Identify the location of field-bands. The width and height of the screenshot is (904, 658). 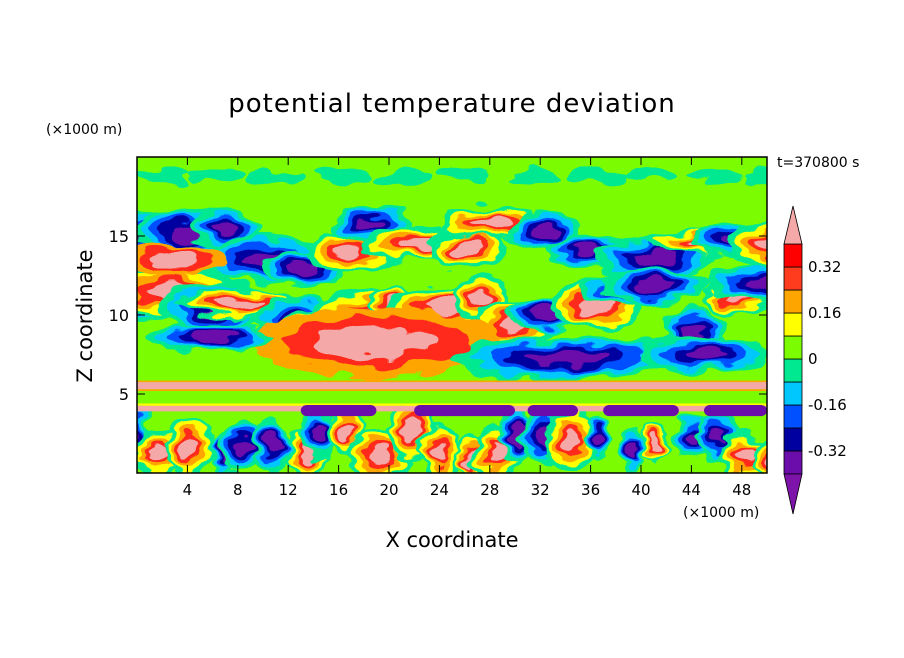
(452, 398).